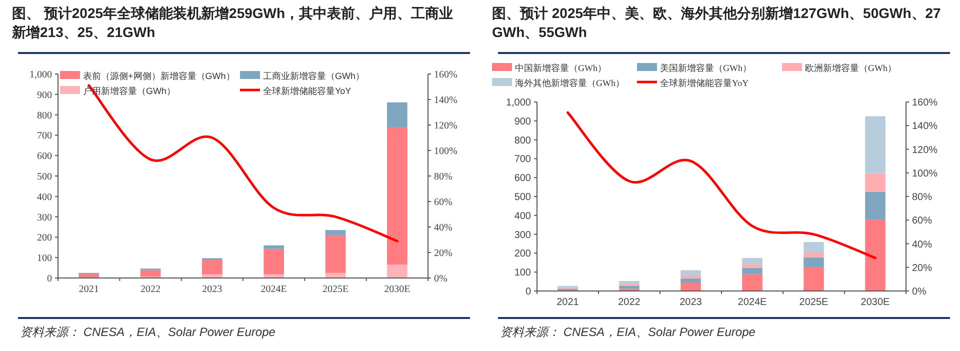  Describe the element at coordinates (850, 68) in the screenshot. I see `legend-label: 欧洲新增容量（GWh）` at that location.